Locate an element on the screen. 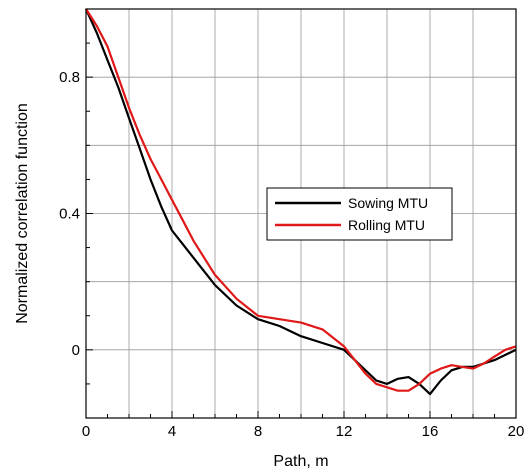 The image size is (529, 471). x-tick-label: 4 is located at coordinates (172, 431).